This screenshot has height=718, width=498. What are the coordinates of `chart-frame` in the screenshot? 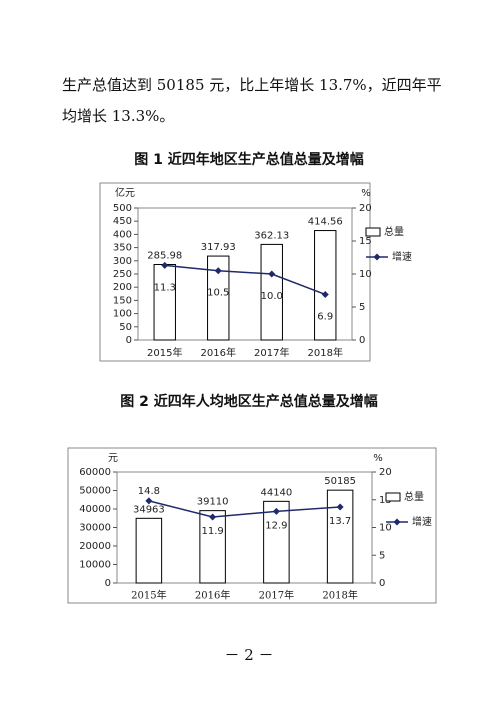 It's located at (235, 272).